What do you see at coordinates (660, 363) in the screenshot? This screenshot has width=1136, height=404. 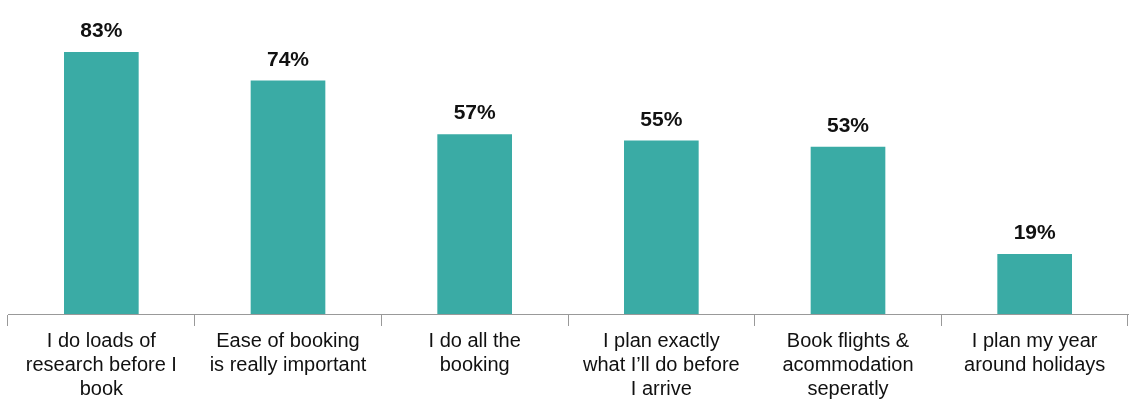 I see `x-tick-label: I plan exactly what I’ll do before I arrive` at bounding box center [660, 363].